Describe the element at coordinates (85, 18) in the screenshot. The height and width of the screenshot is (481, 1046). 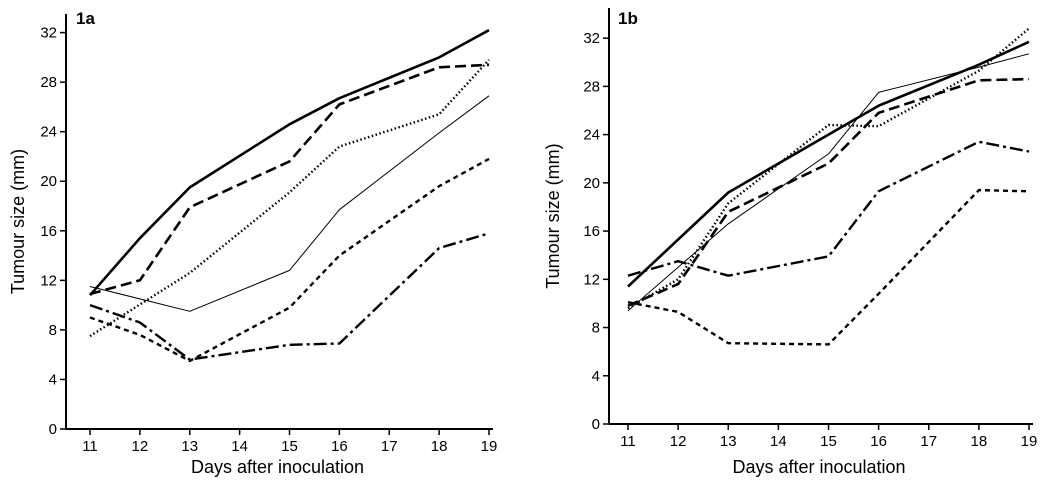
I see `panel-label: 1a` at that location.